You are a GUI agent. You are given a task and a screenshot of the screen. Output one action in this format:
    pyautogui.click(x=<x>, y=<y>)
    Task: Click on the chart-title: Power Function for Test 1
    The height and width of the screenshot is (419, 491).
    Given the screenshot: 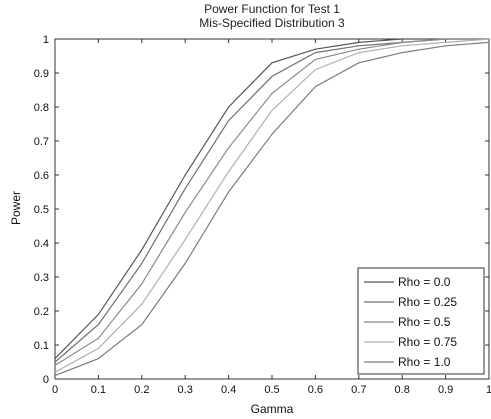 What is the action you would take?
    pyautogui.click(x=272, y=9)
    